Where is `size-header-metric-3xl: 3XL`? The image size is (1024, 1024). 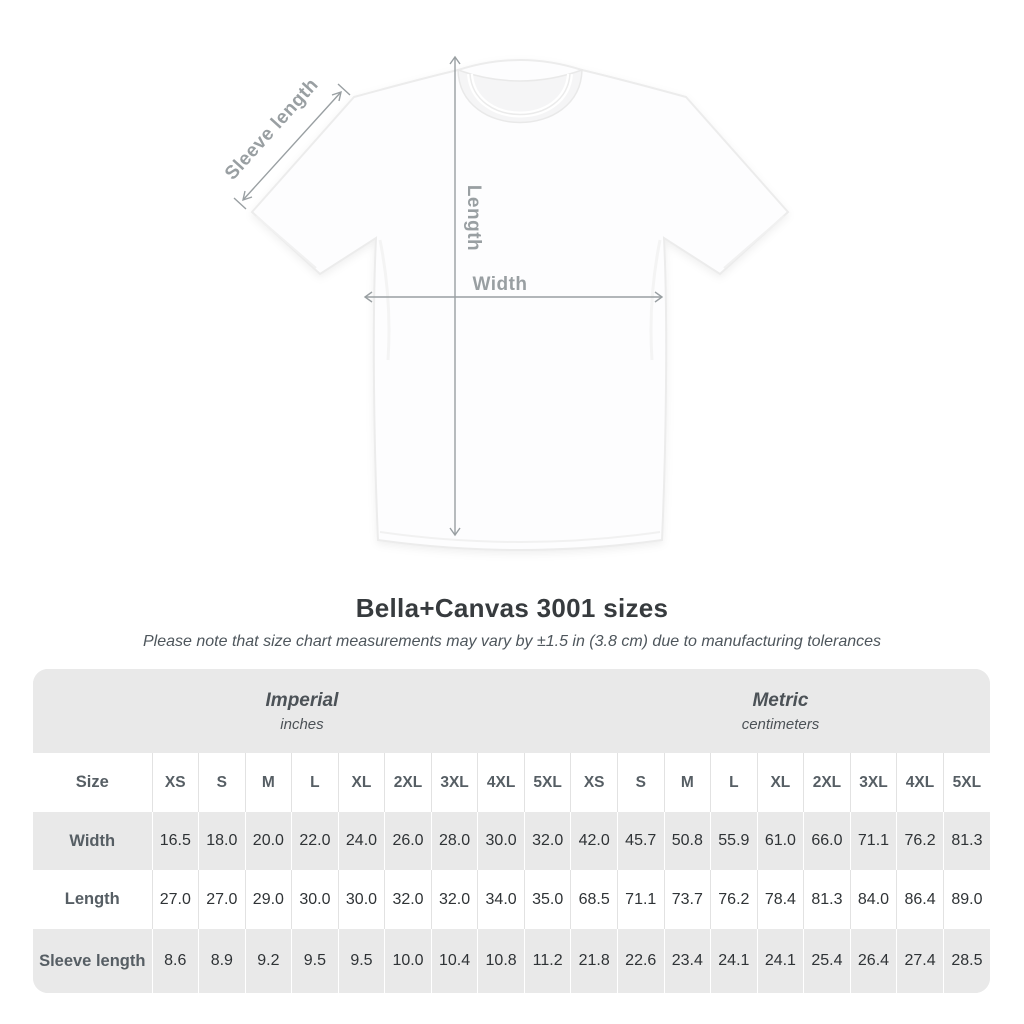
size-header-metric-3xl: 3XL is located at coordinates (873, 782).